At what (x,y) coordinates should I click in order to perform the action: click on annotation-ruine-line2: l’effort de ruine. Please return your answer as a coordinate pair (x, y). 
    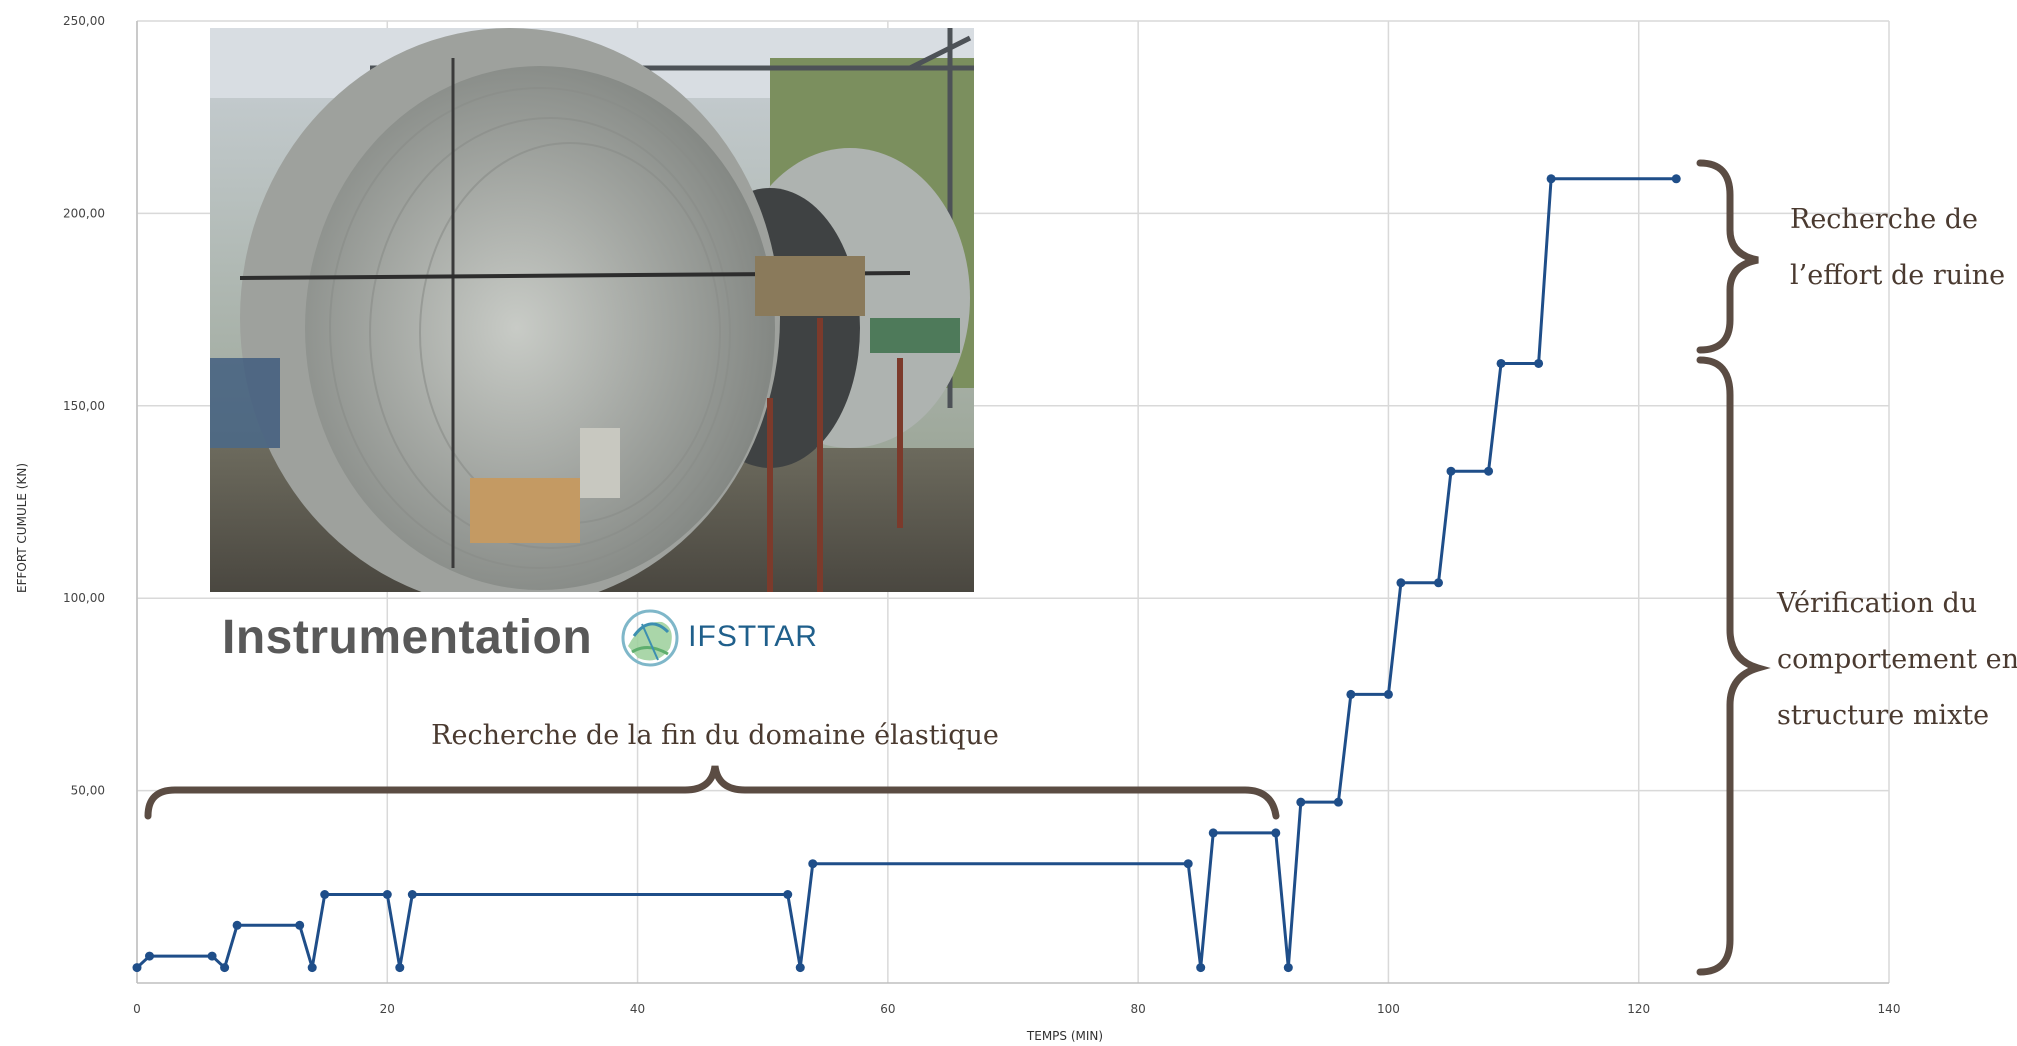
    Looking at the image, I should click on (1897, 275).